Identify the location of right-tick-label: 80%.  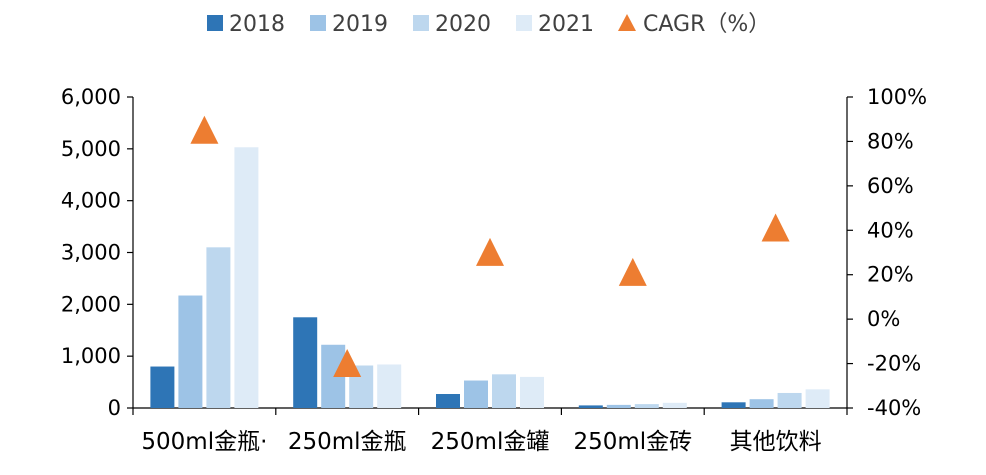
(890, 141).